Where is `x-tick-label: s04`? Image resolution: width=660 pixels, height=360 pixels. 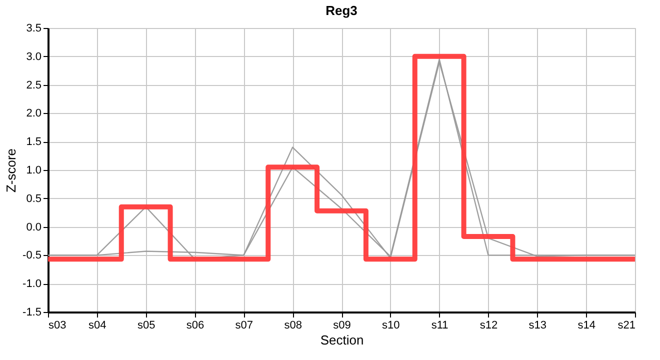
x-tick-label: s04 is located at coordinates (97, 326).